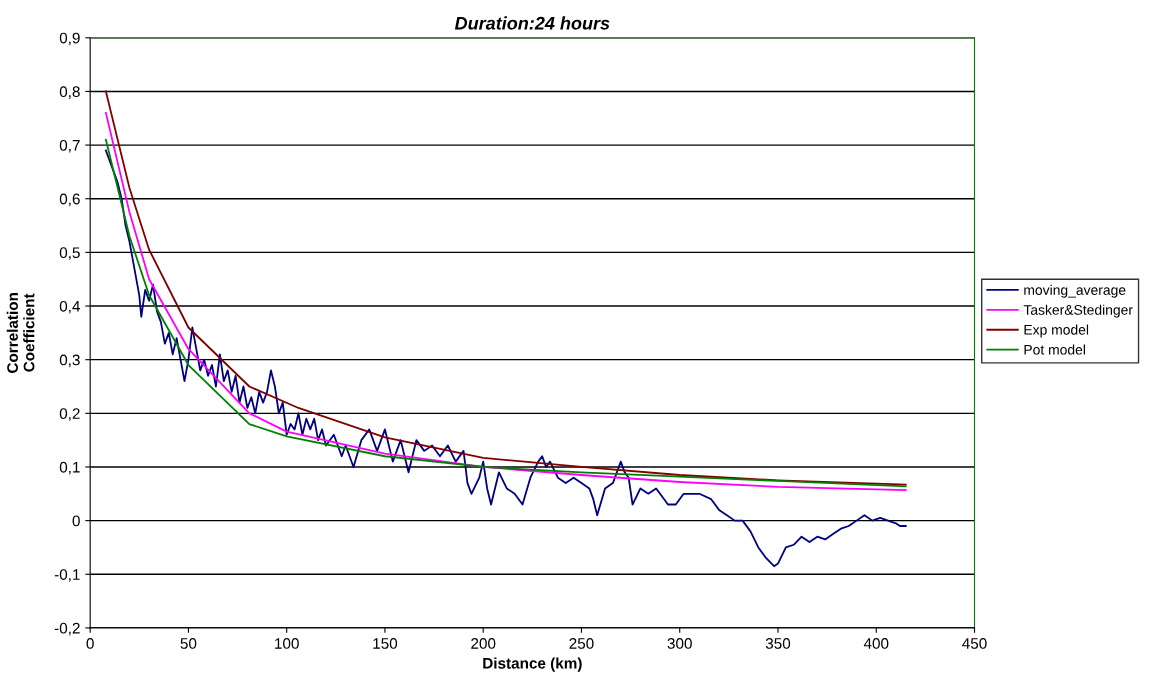 The image size is (1156, 687). I want to click on y-tick-label: 0,3, so click(69, 361).